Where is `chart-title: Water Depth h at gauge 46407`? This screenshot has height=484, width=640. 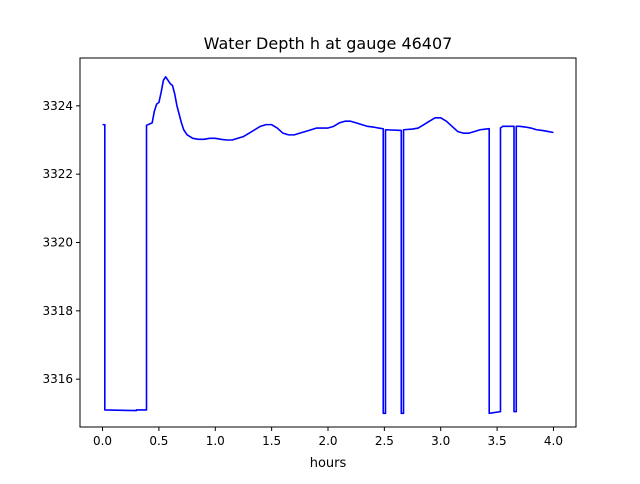
chart-title: Water Depth h at gauge 46407 is located at coordinates (328, 43).